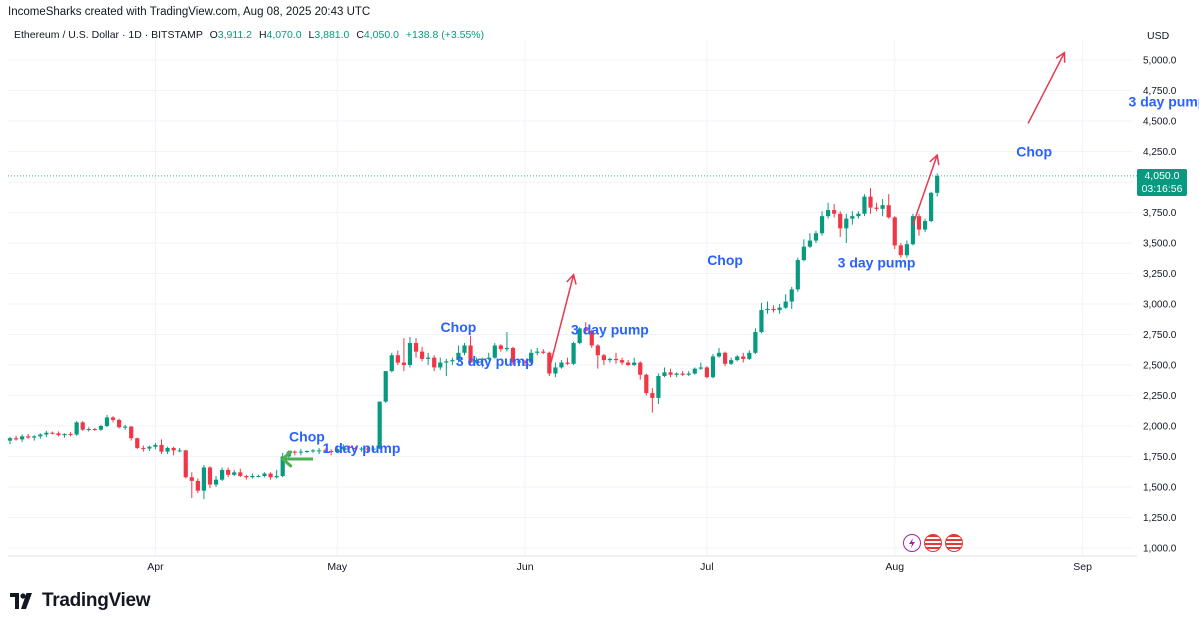 The width and height of the screenshot is (1199, 627). What do you see at coordinates (1158, 36) in the screenshot?
I see `currency-label: USD` at bounding box center [1158, 36].